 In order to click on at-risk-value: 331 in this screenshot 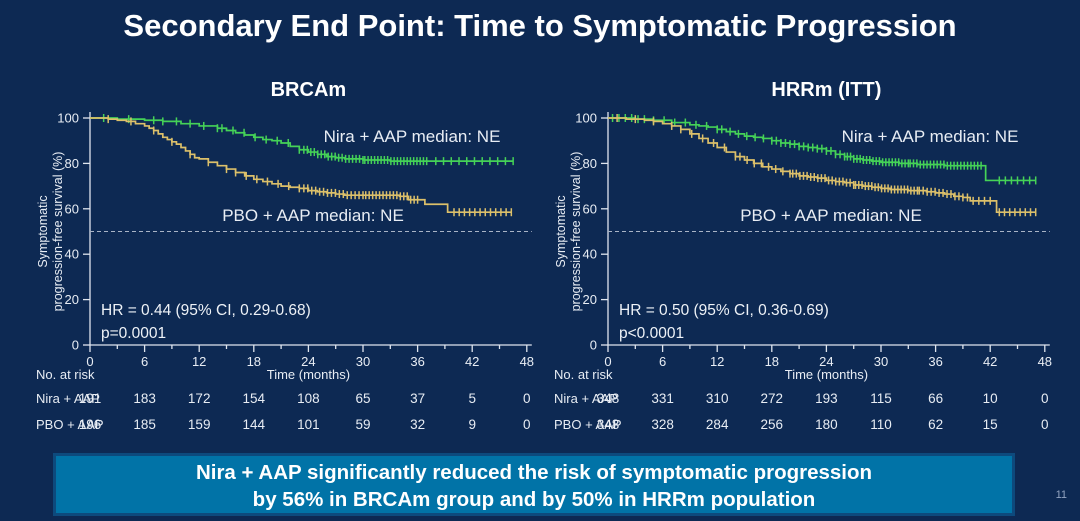, I will do `click(662, 398)`.